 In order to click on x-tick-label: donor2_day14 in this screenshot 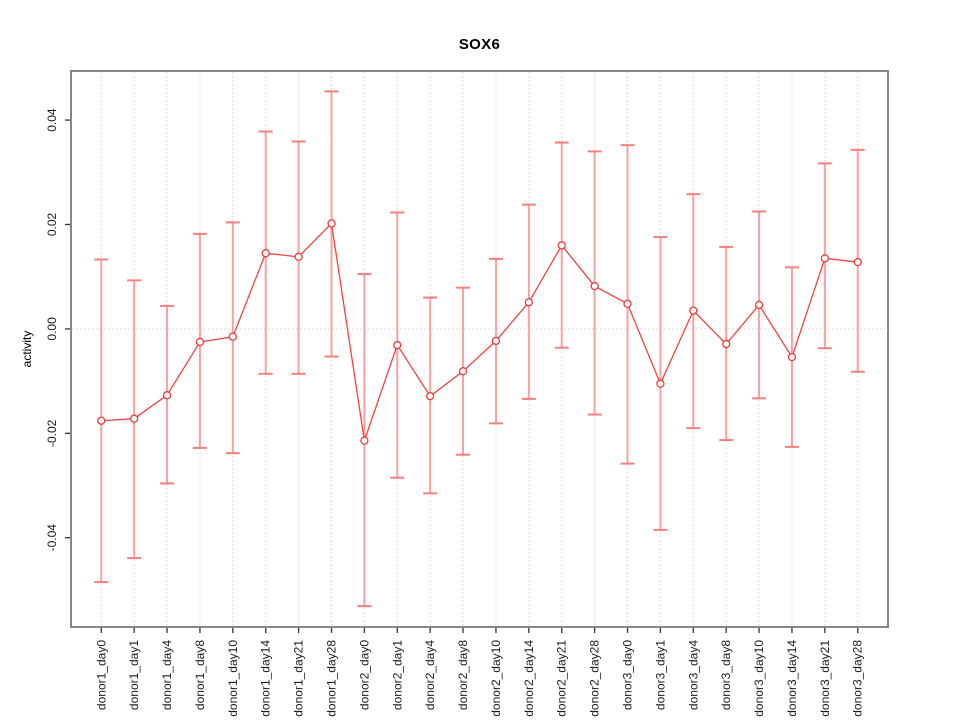, I will do `click(529, 678)`.